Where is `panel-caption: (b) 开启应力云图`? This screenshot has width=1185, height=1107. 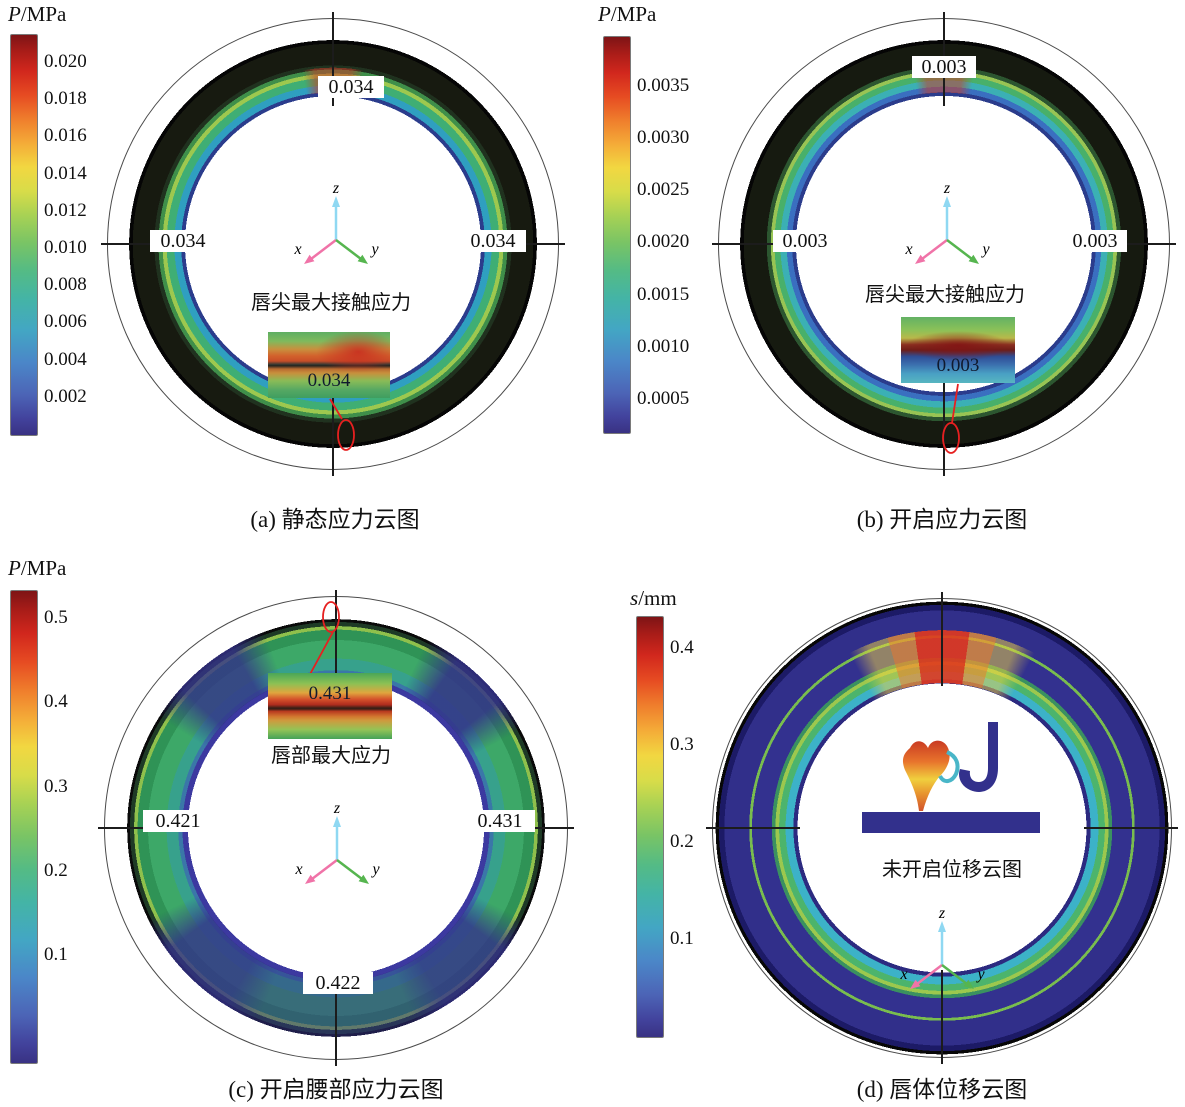
panel-caption: (b) 开启应力云图 is located at coordinates (942, 519).